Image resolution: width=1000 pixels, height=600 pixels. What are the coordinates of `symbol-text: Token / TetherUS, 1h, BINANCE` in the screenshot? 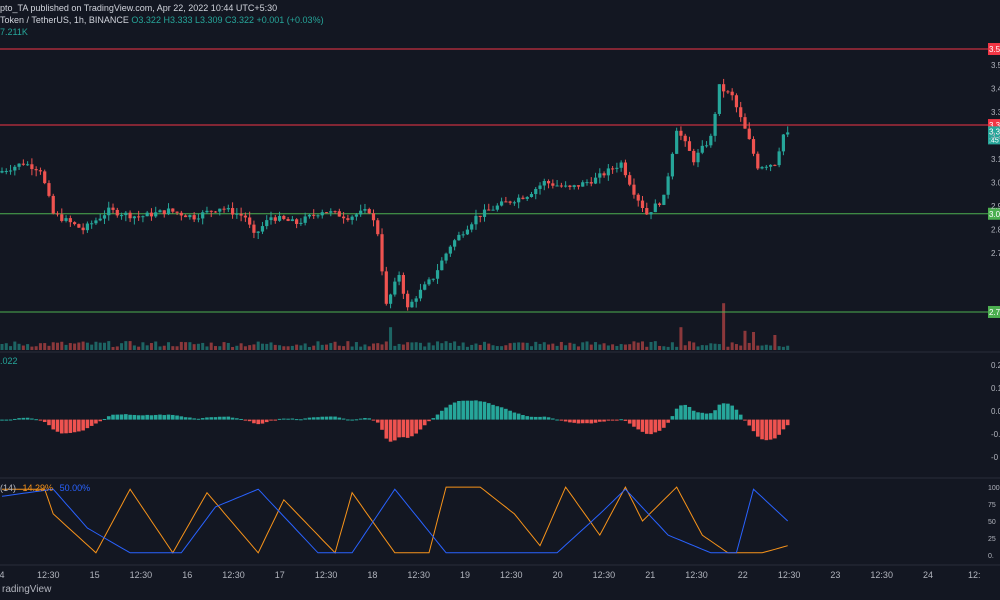 It's located at (64, 20).